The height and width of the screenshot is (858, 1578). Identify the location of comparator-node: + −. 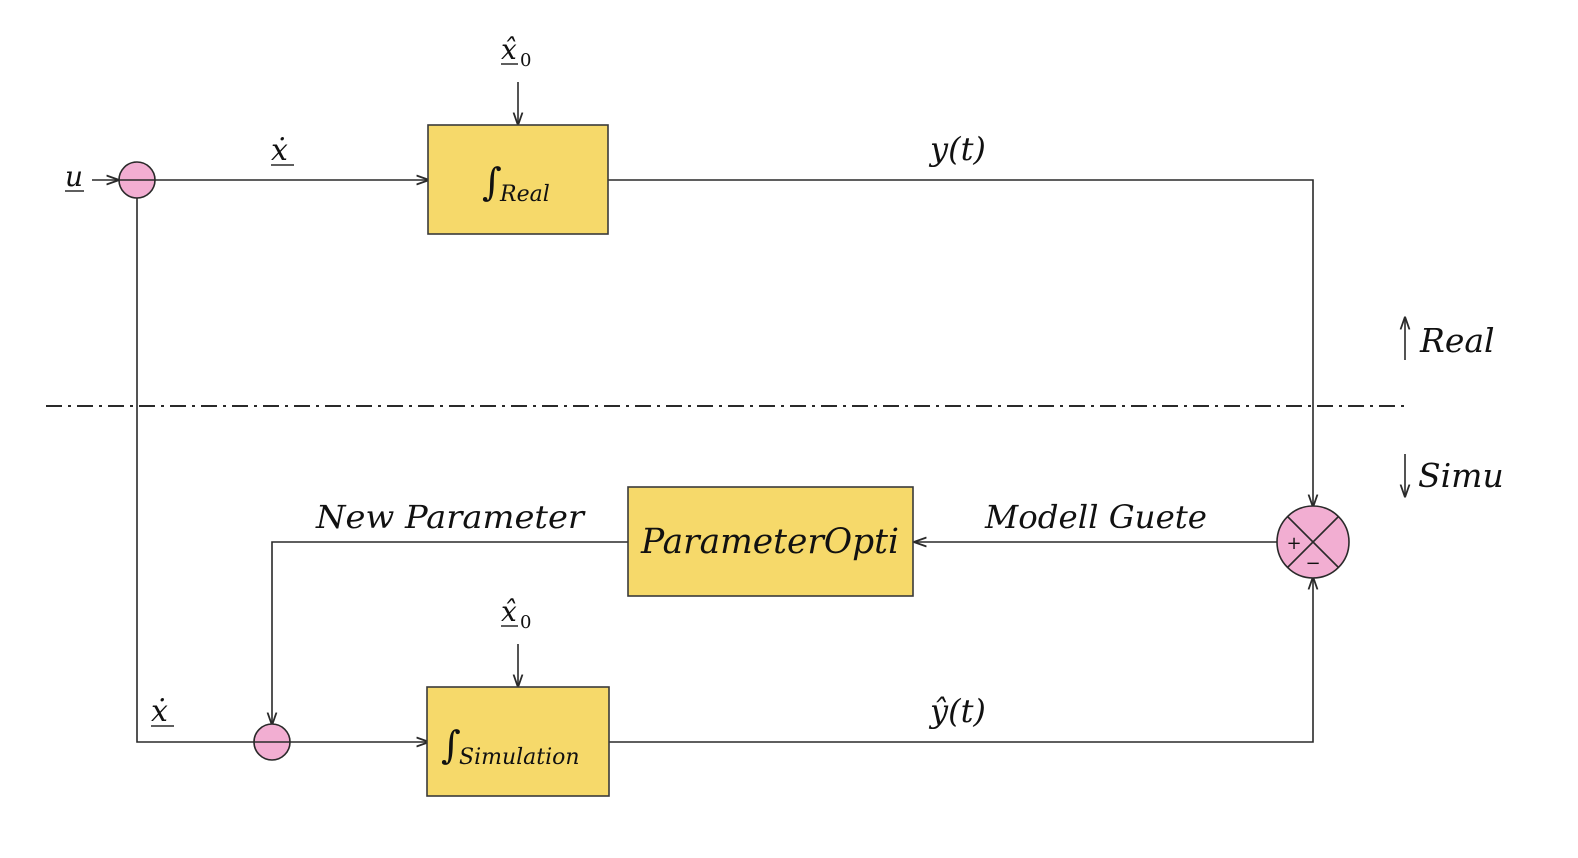
(1313, 542).